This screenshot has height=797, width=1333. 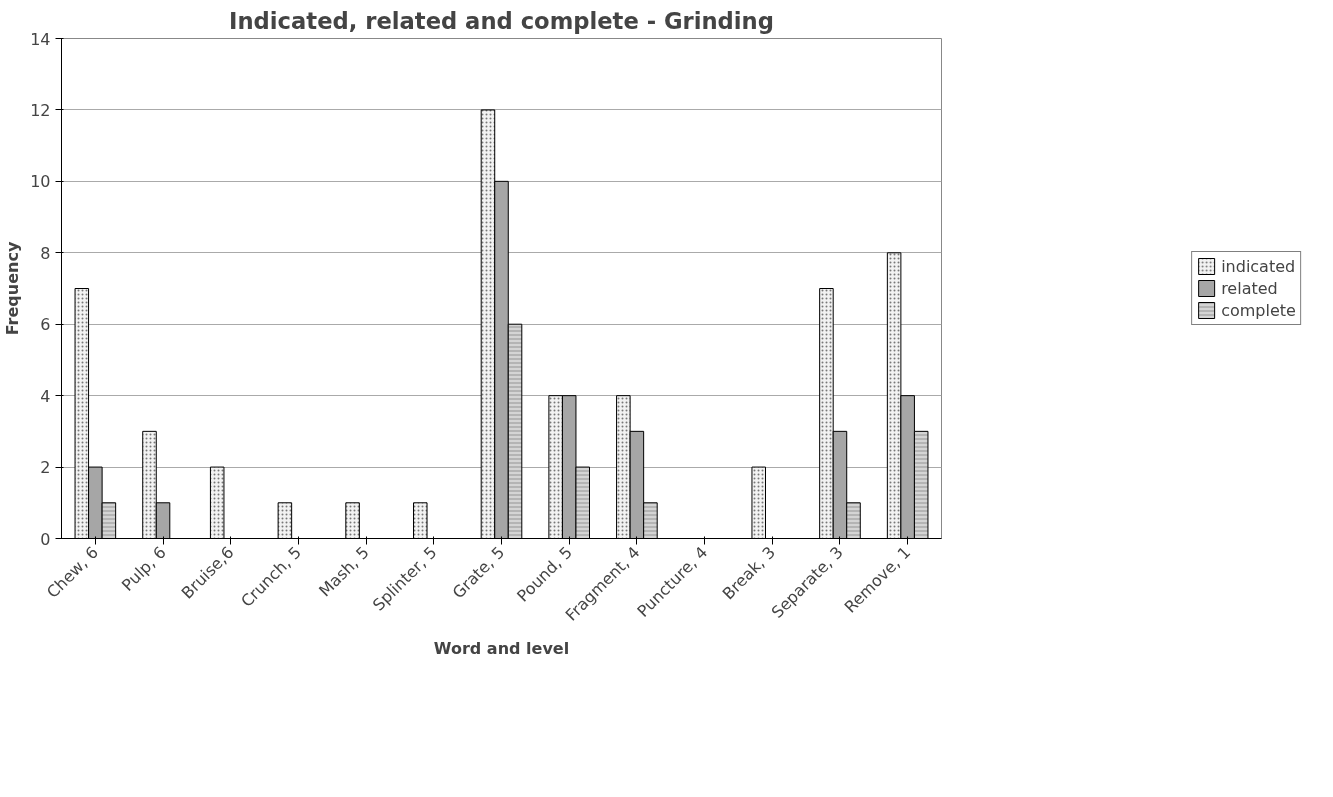 I want to click on y-tick-label: 2, so click(x=45, y=468).